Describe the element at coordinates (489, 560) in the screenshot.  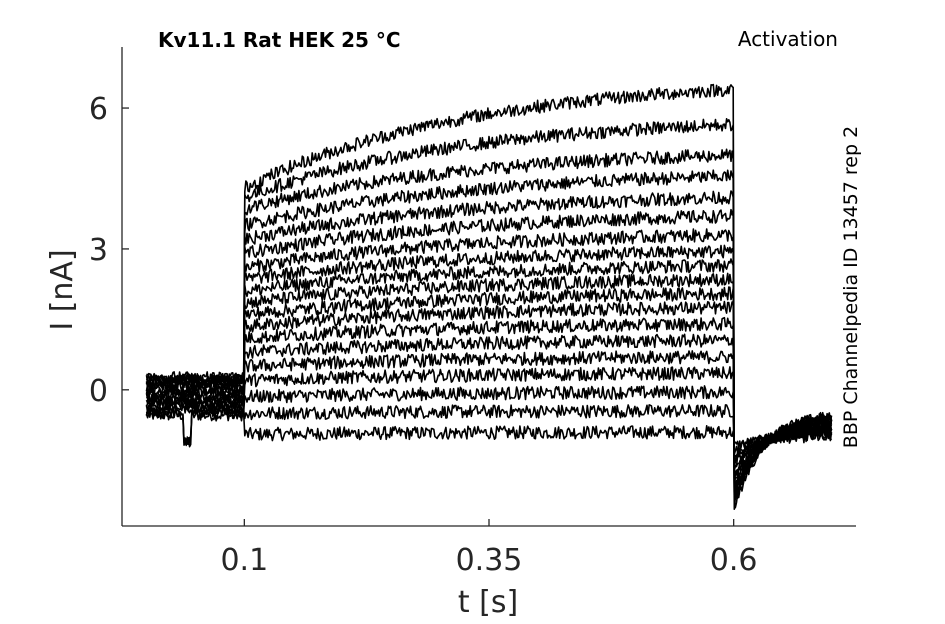
I see `x-tick-label: 0.35` at that location.